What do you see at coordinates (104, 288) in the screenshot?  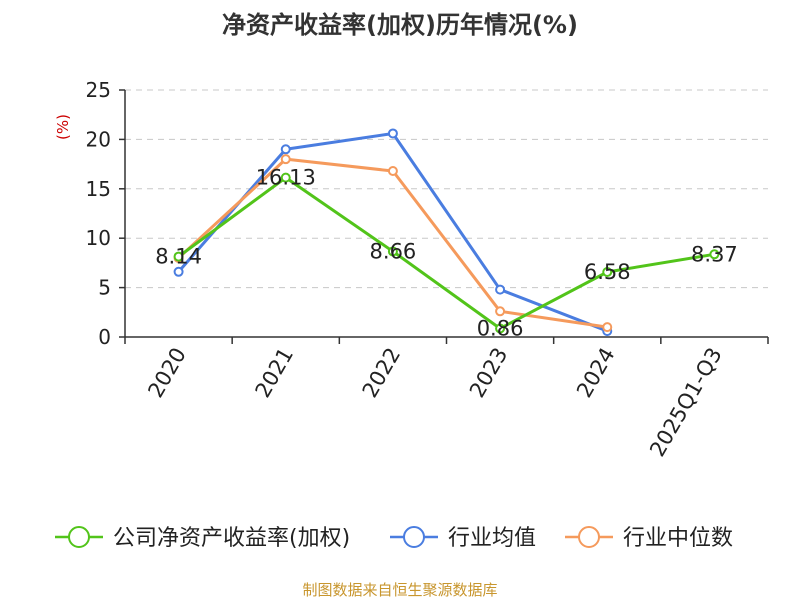 I see `y-tick-label: 5` at bounding box center [104, 288].